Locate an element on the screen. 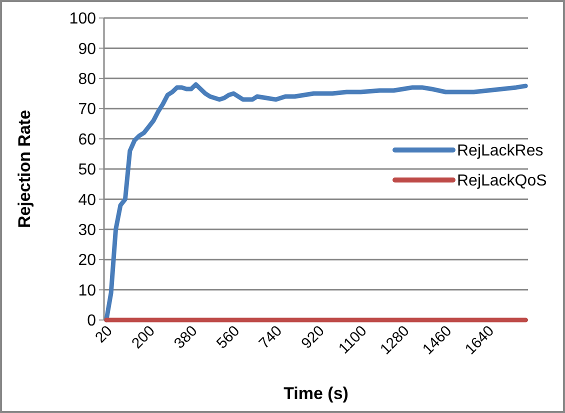 The width and height of the screenshot is (565, 413). y-tick-label: 10 is located at coordinates (87, 291).